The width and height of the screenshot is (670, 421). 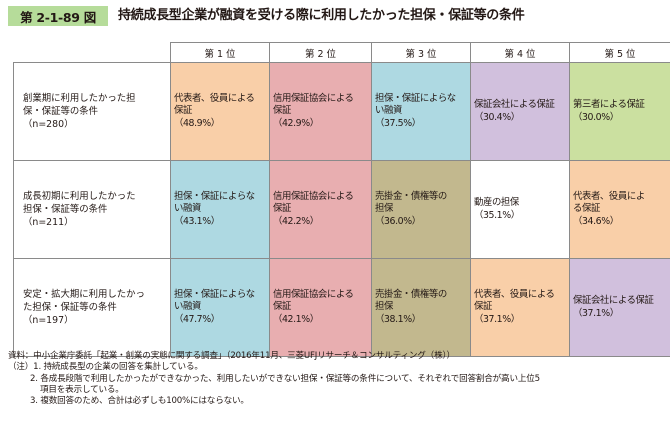 What do you see at coordinates (609, 196) in the screenshot?
I see `cell-text: 代表者、役員によ` at bounding box center [609, 196].